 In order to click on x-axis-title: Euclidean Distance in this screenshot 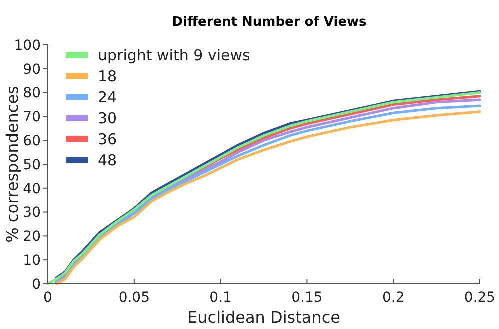, I will do `click(264, 317)`.